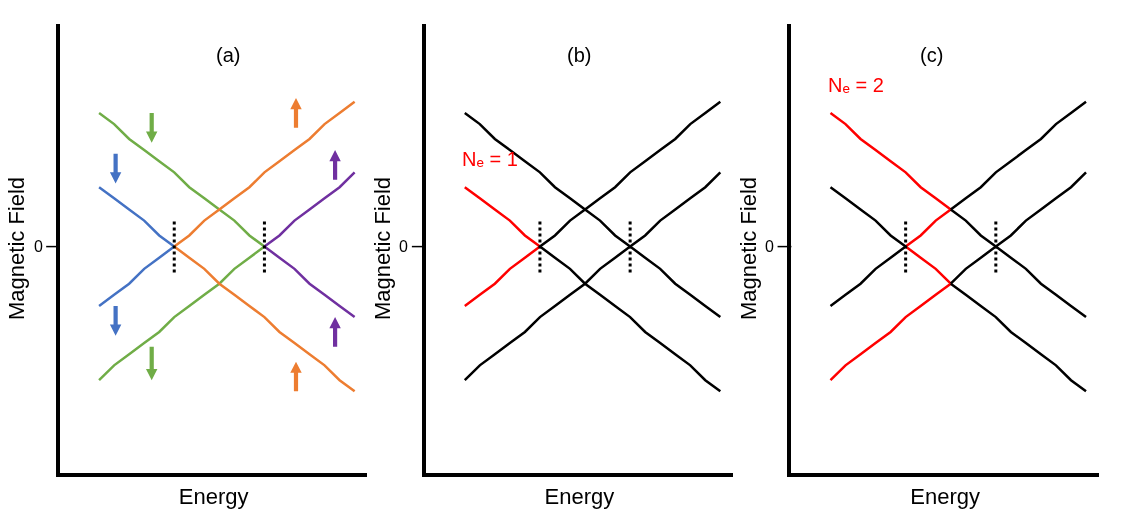 This screenshot has width=1130, height=518. Describe the element at coordinates (856, 85) in the screenshot. I see `series-label: Nₑ = 2` at that location.